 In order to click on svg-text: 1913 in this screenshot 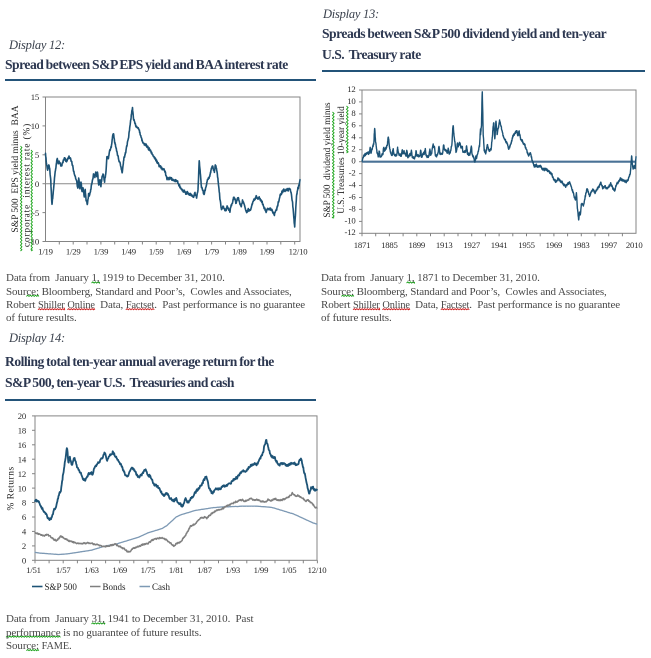, I will do `click(444, 245)`.